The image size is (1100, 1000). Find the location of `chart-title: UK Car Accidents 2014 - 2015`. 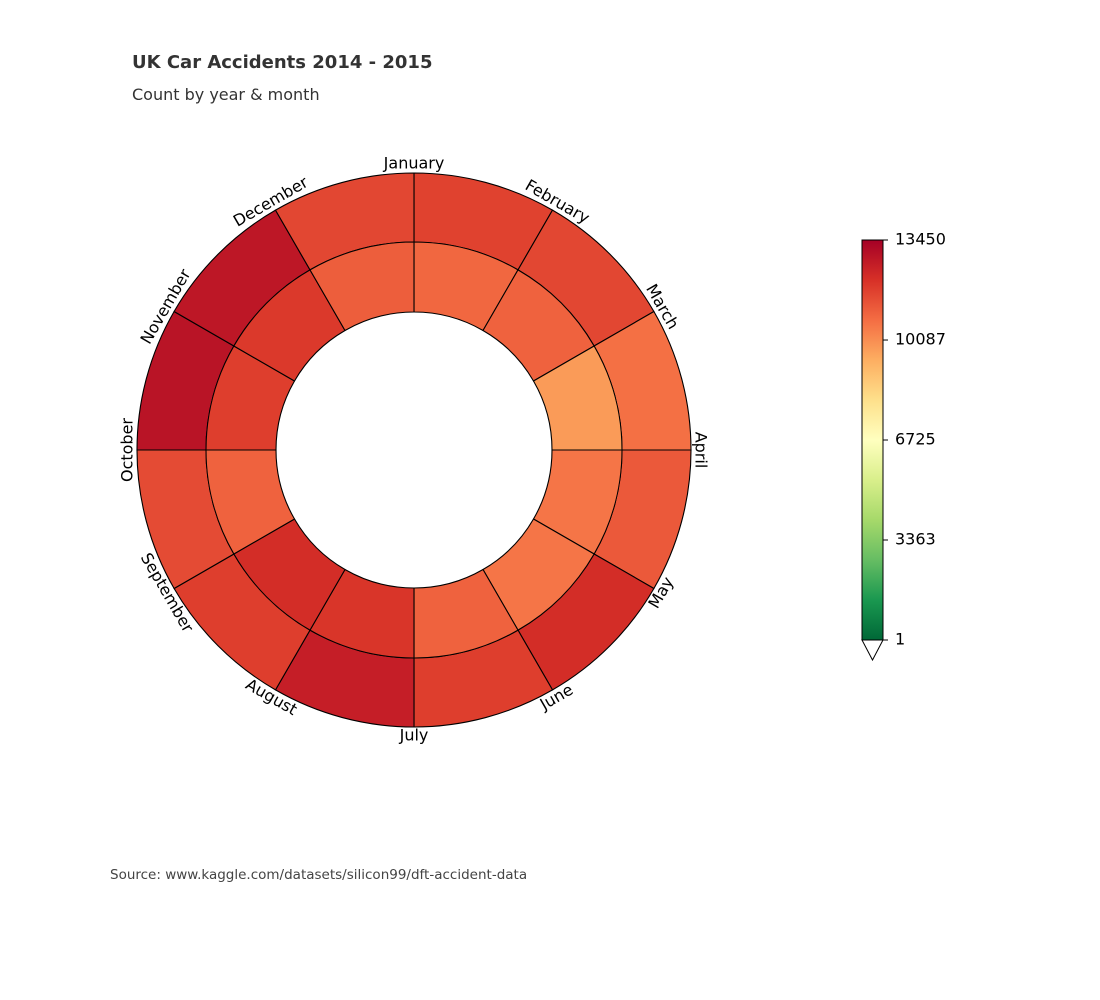

chart-title: UK Car Accidents 2014 - 2015 is located at coordinates (282, 62).